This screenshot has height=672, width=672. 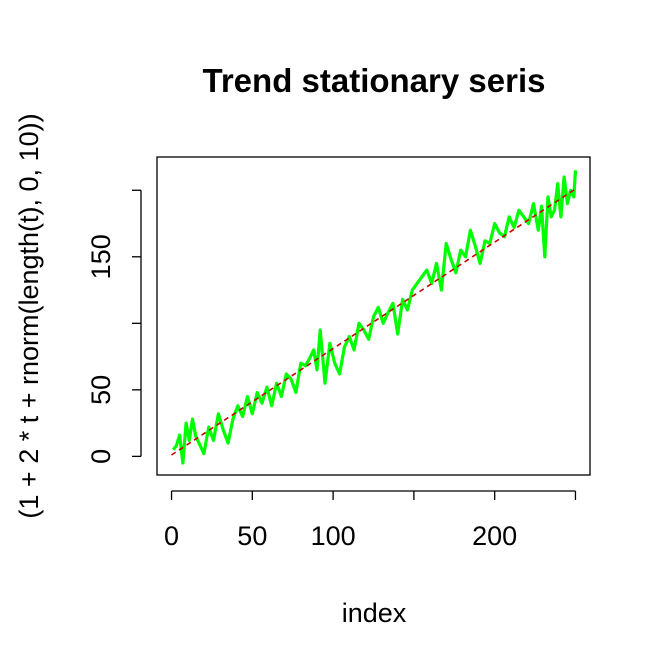 I want to click on chart-title: Trend stationary seris, so click(x=374, y=80).